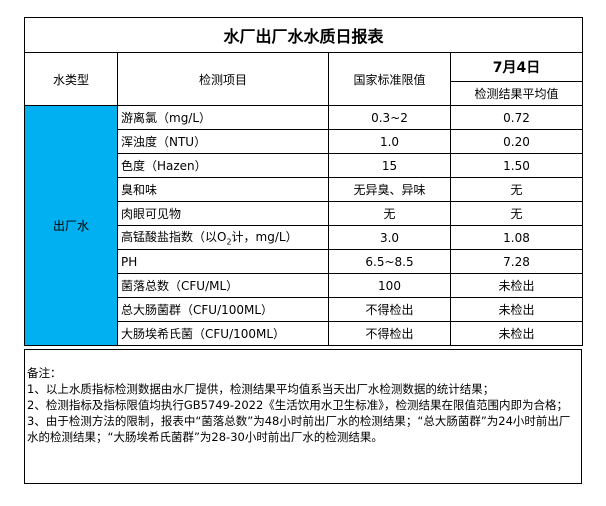 The height and width of the screenshot is (506, 606). Describe the element at coordinates (223, 141) in the screenshot. I see `item-cell: 浑浊度（NTU）` at that location.